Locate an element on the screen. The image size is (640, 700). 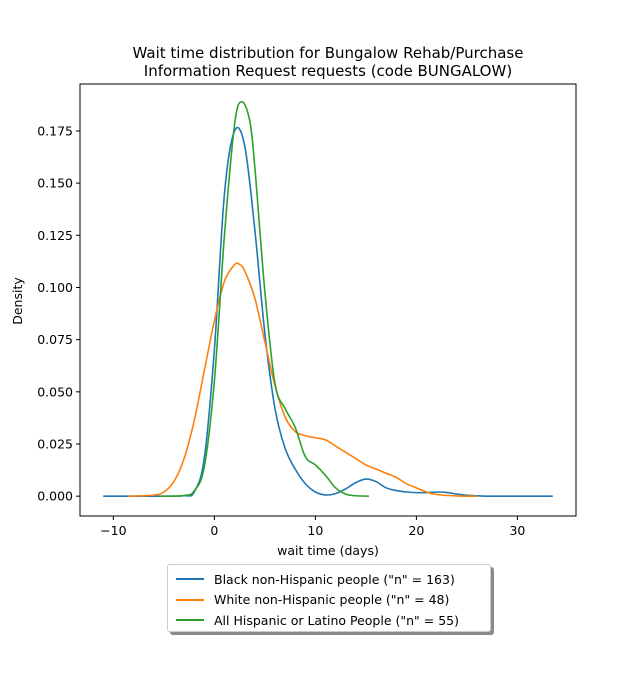
y-tick-label: 0.075 is located at coordinates (55, 339).